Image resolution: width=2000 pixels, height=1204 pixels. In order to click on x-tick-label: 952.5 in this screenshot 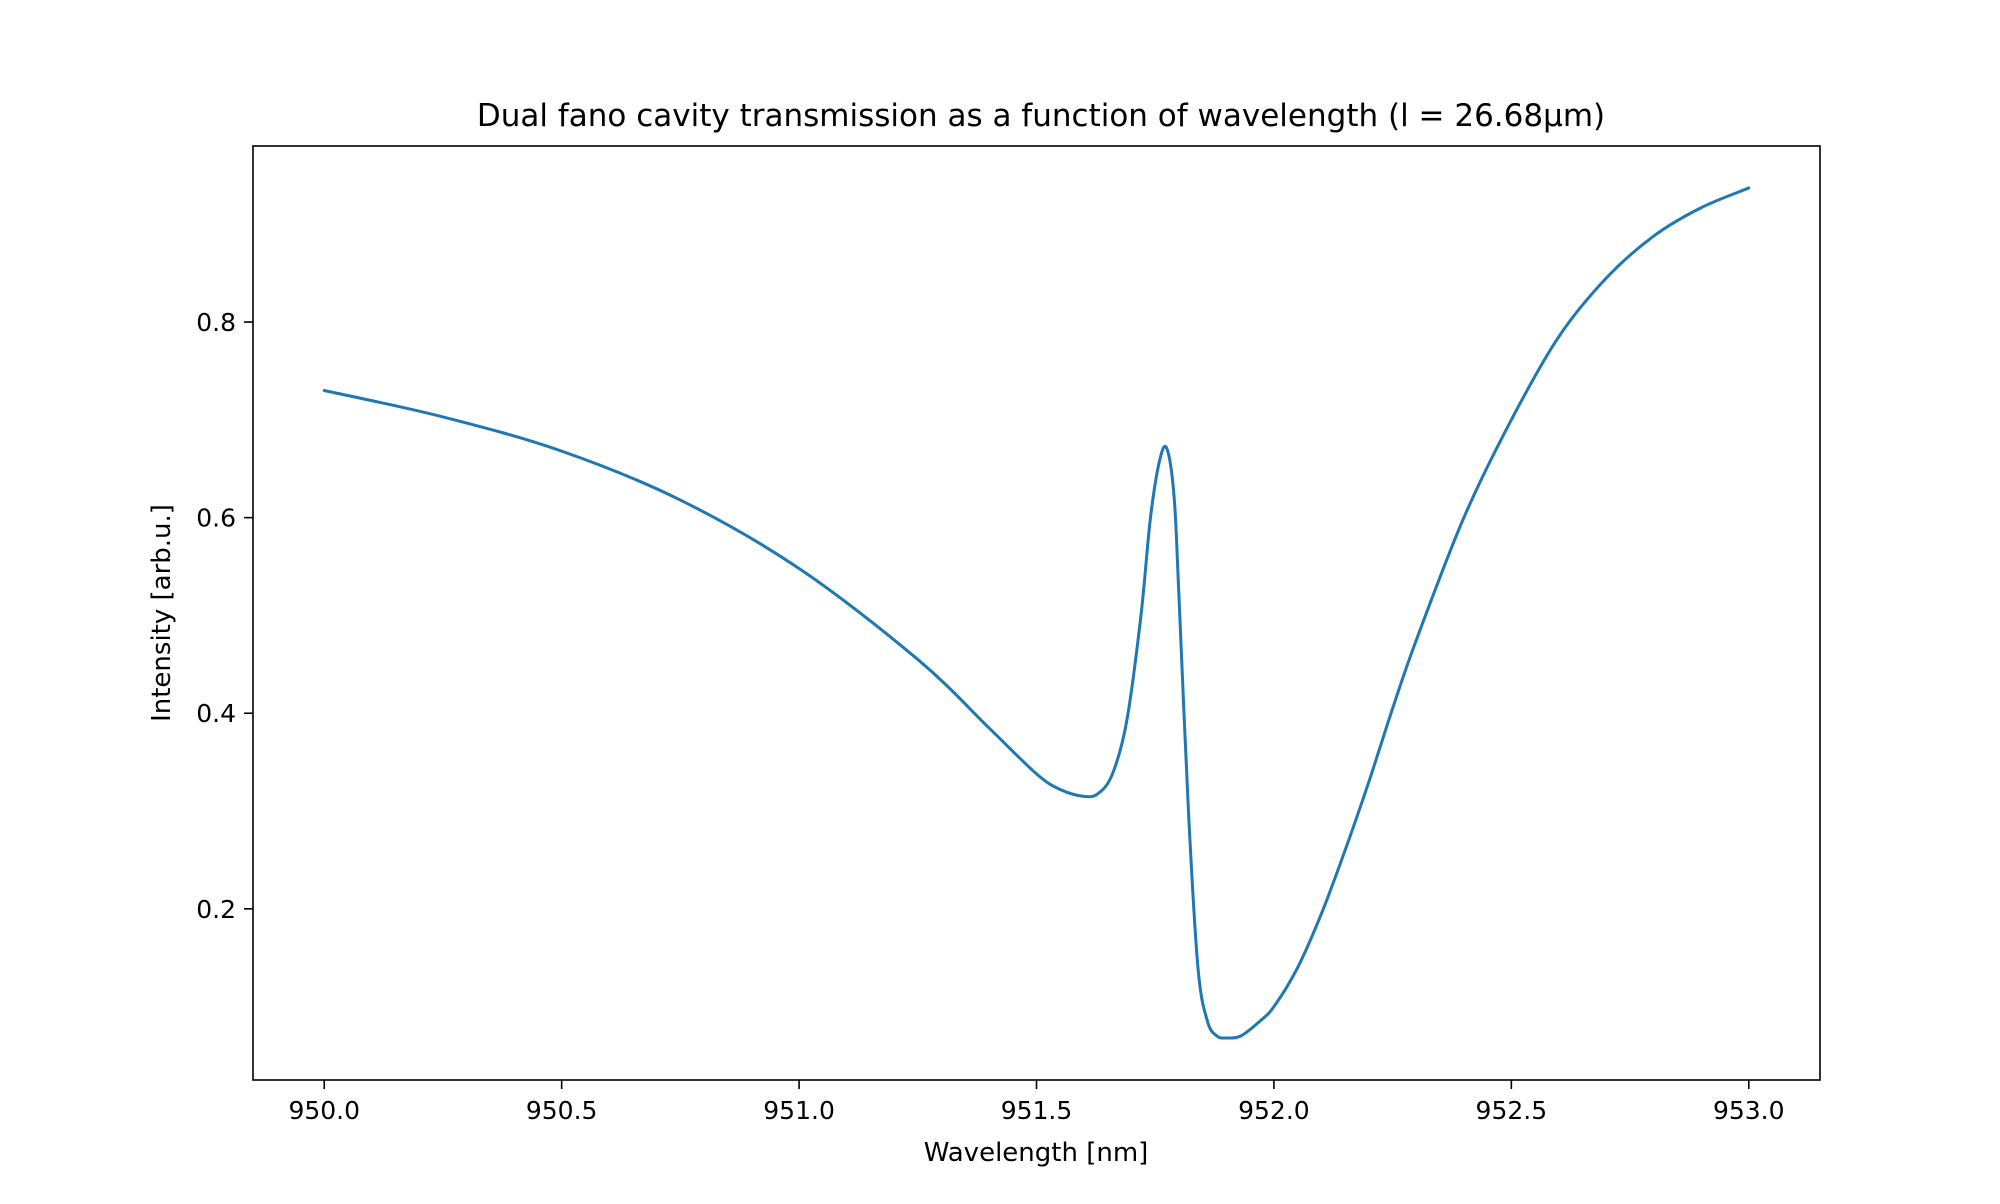, I will do `click(1512, 1110)`.